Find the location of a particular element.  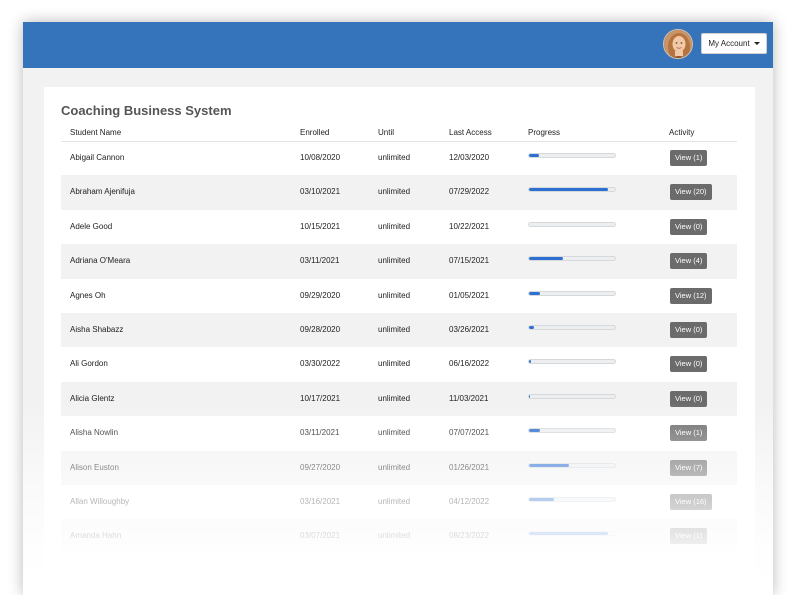

last-access-date: 01/26/2021 is located at coordinates (469, 467).